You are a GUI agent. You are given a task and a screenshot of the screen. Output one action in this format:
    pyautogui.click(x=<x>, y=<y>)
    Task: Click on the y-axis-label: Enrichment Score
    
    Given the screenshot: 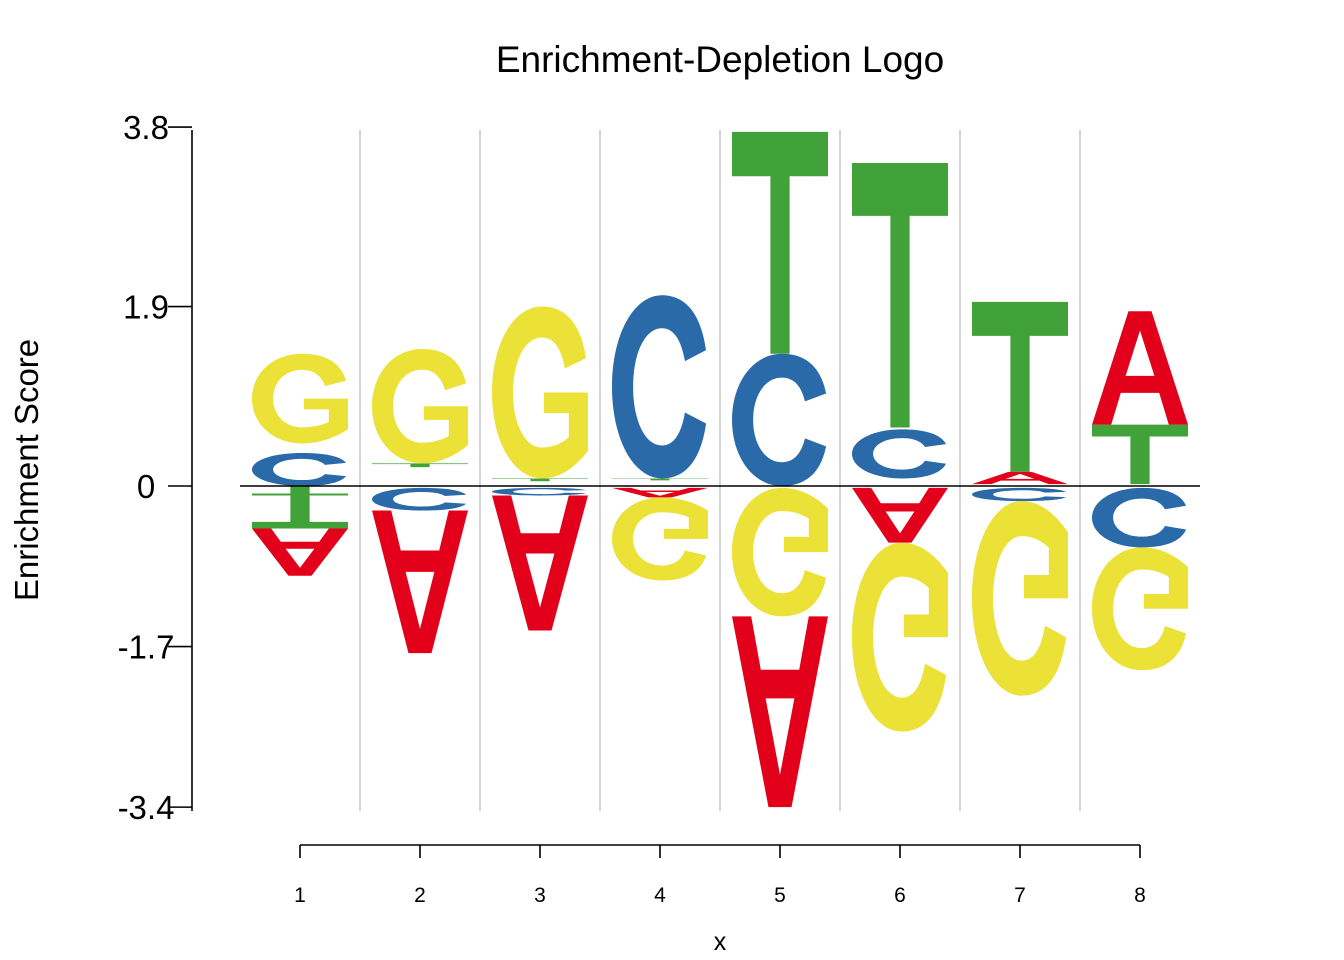 What is the action you would take?
    pyautogui.click(x=26, y=470)
    